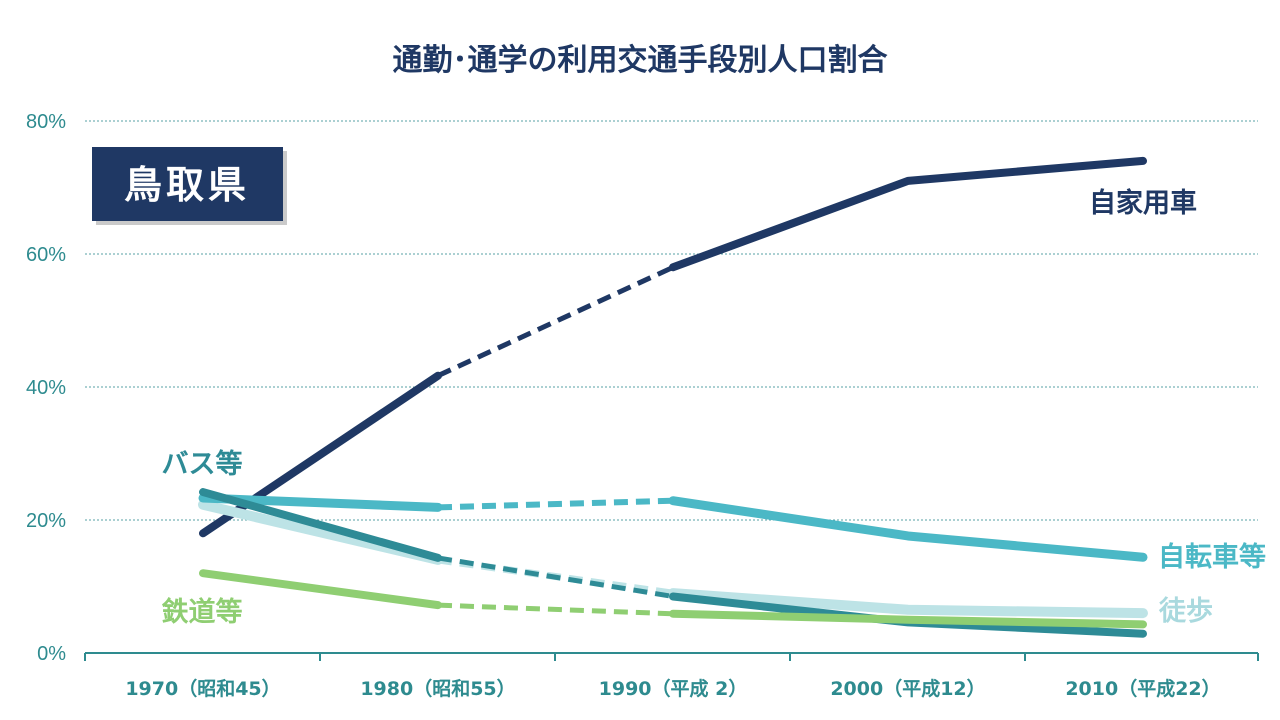  I want to click on y-tick-label: 20%, so click(46, 521).